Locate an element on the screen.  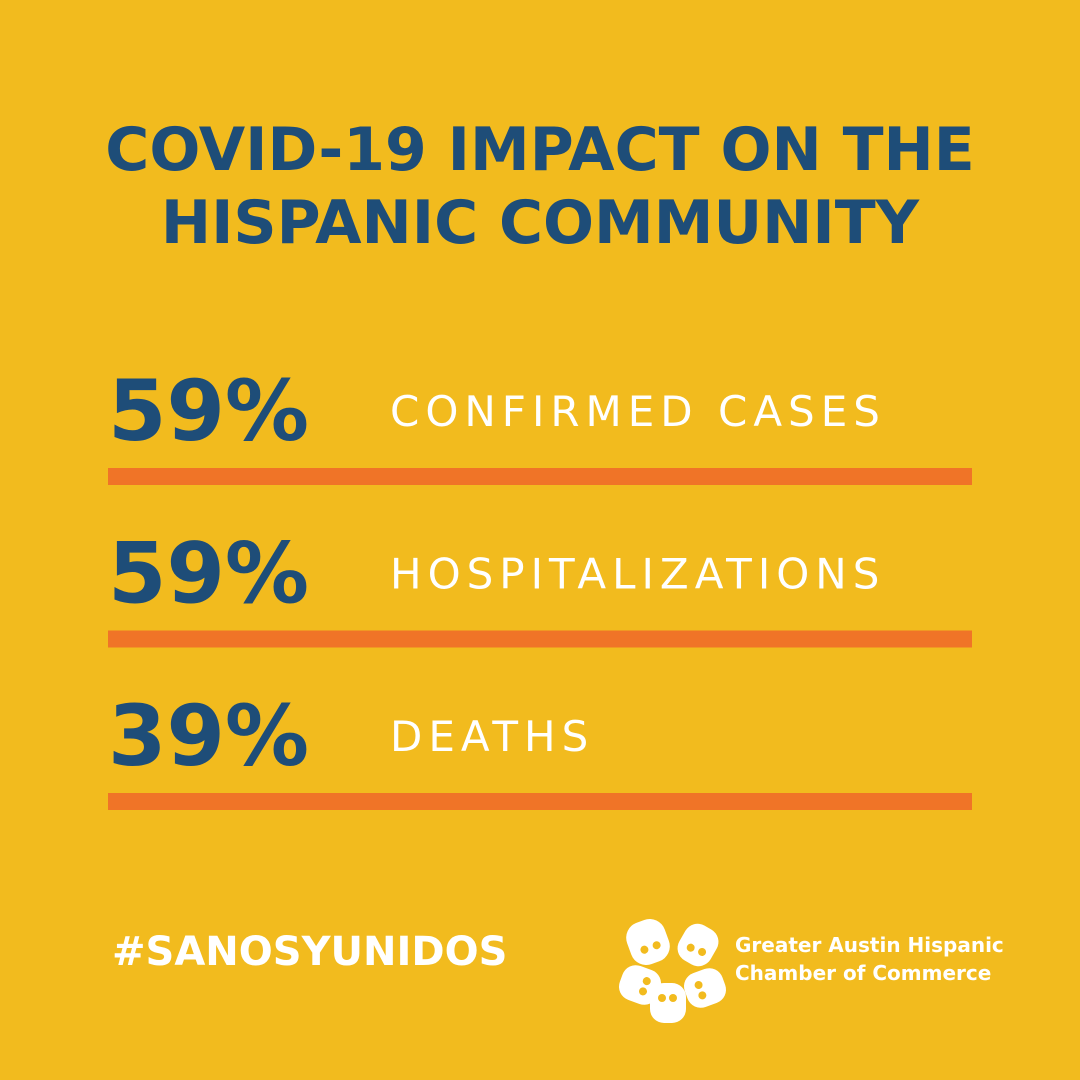
title-line: COVID-19 IMPACT ON THE is located at coordinates (539, 150).